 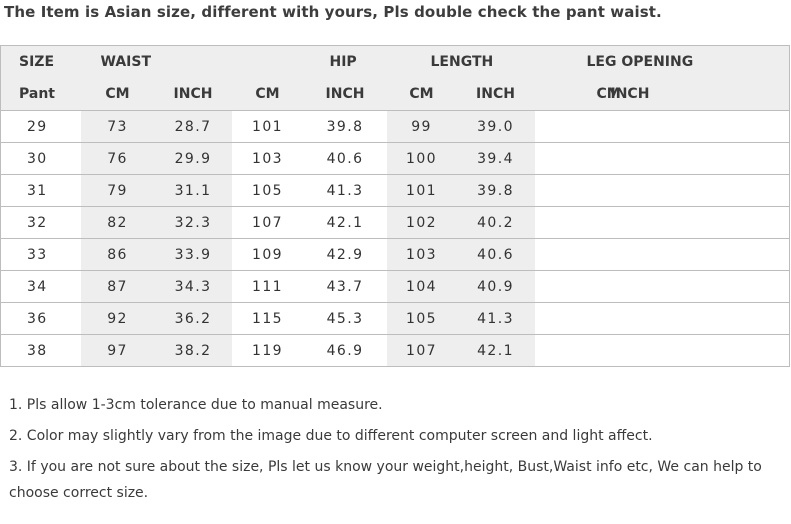 I want to click on cell-hip-cm: 105, so click(x=267, y=190).